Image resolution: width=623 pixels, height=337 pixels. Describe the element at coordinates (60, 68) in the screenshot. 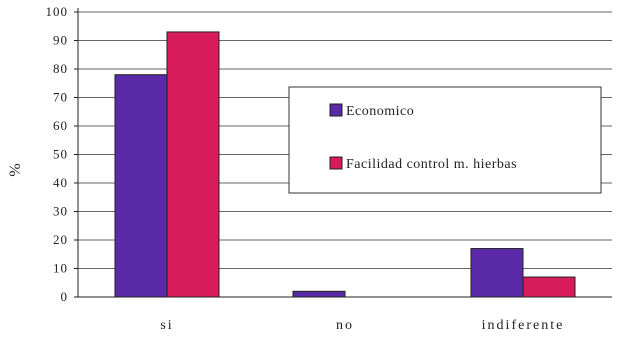

I see `y-tick-label-8: 80` at that location.